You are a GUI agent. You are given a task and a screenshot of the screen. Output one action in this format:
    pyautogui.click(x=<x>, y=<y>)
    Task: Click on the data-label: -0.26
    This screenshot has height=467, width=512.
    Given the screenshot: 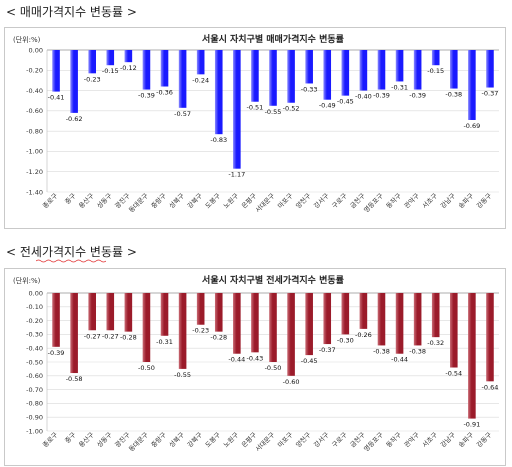 What is the action you would take?
    pyautogui.click(x=363, y=335)
    